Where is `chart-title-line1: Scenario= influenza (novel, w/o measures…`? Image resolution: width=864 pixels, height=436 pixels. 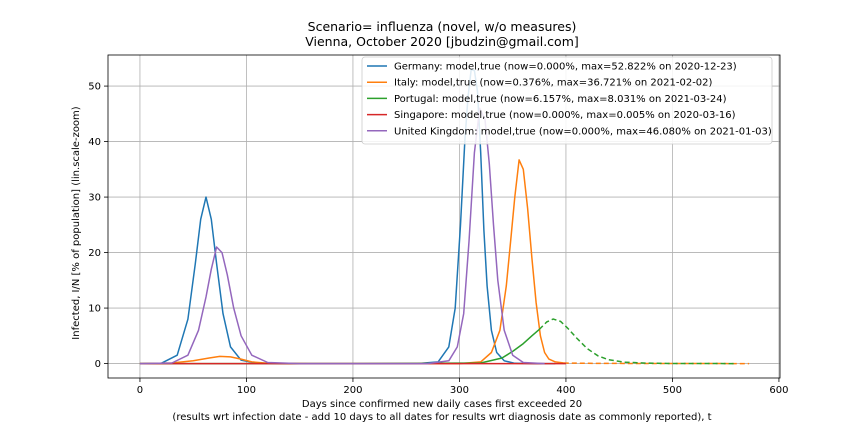 chart-title-line1: Scenario= influenza (novel, w/o measures… is located at coordinates (442, 26).